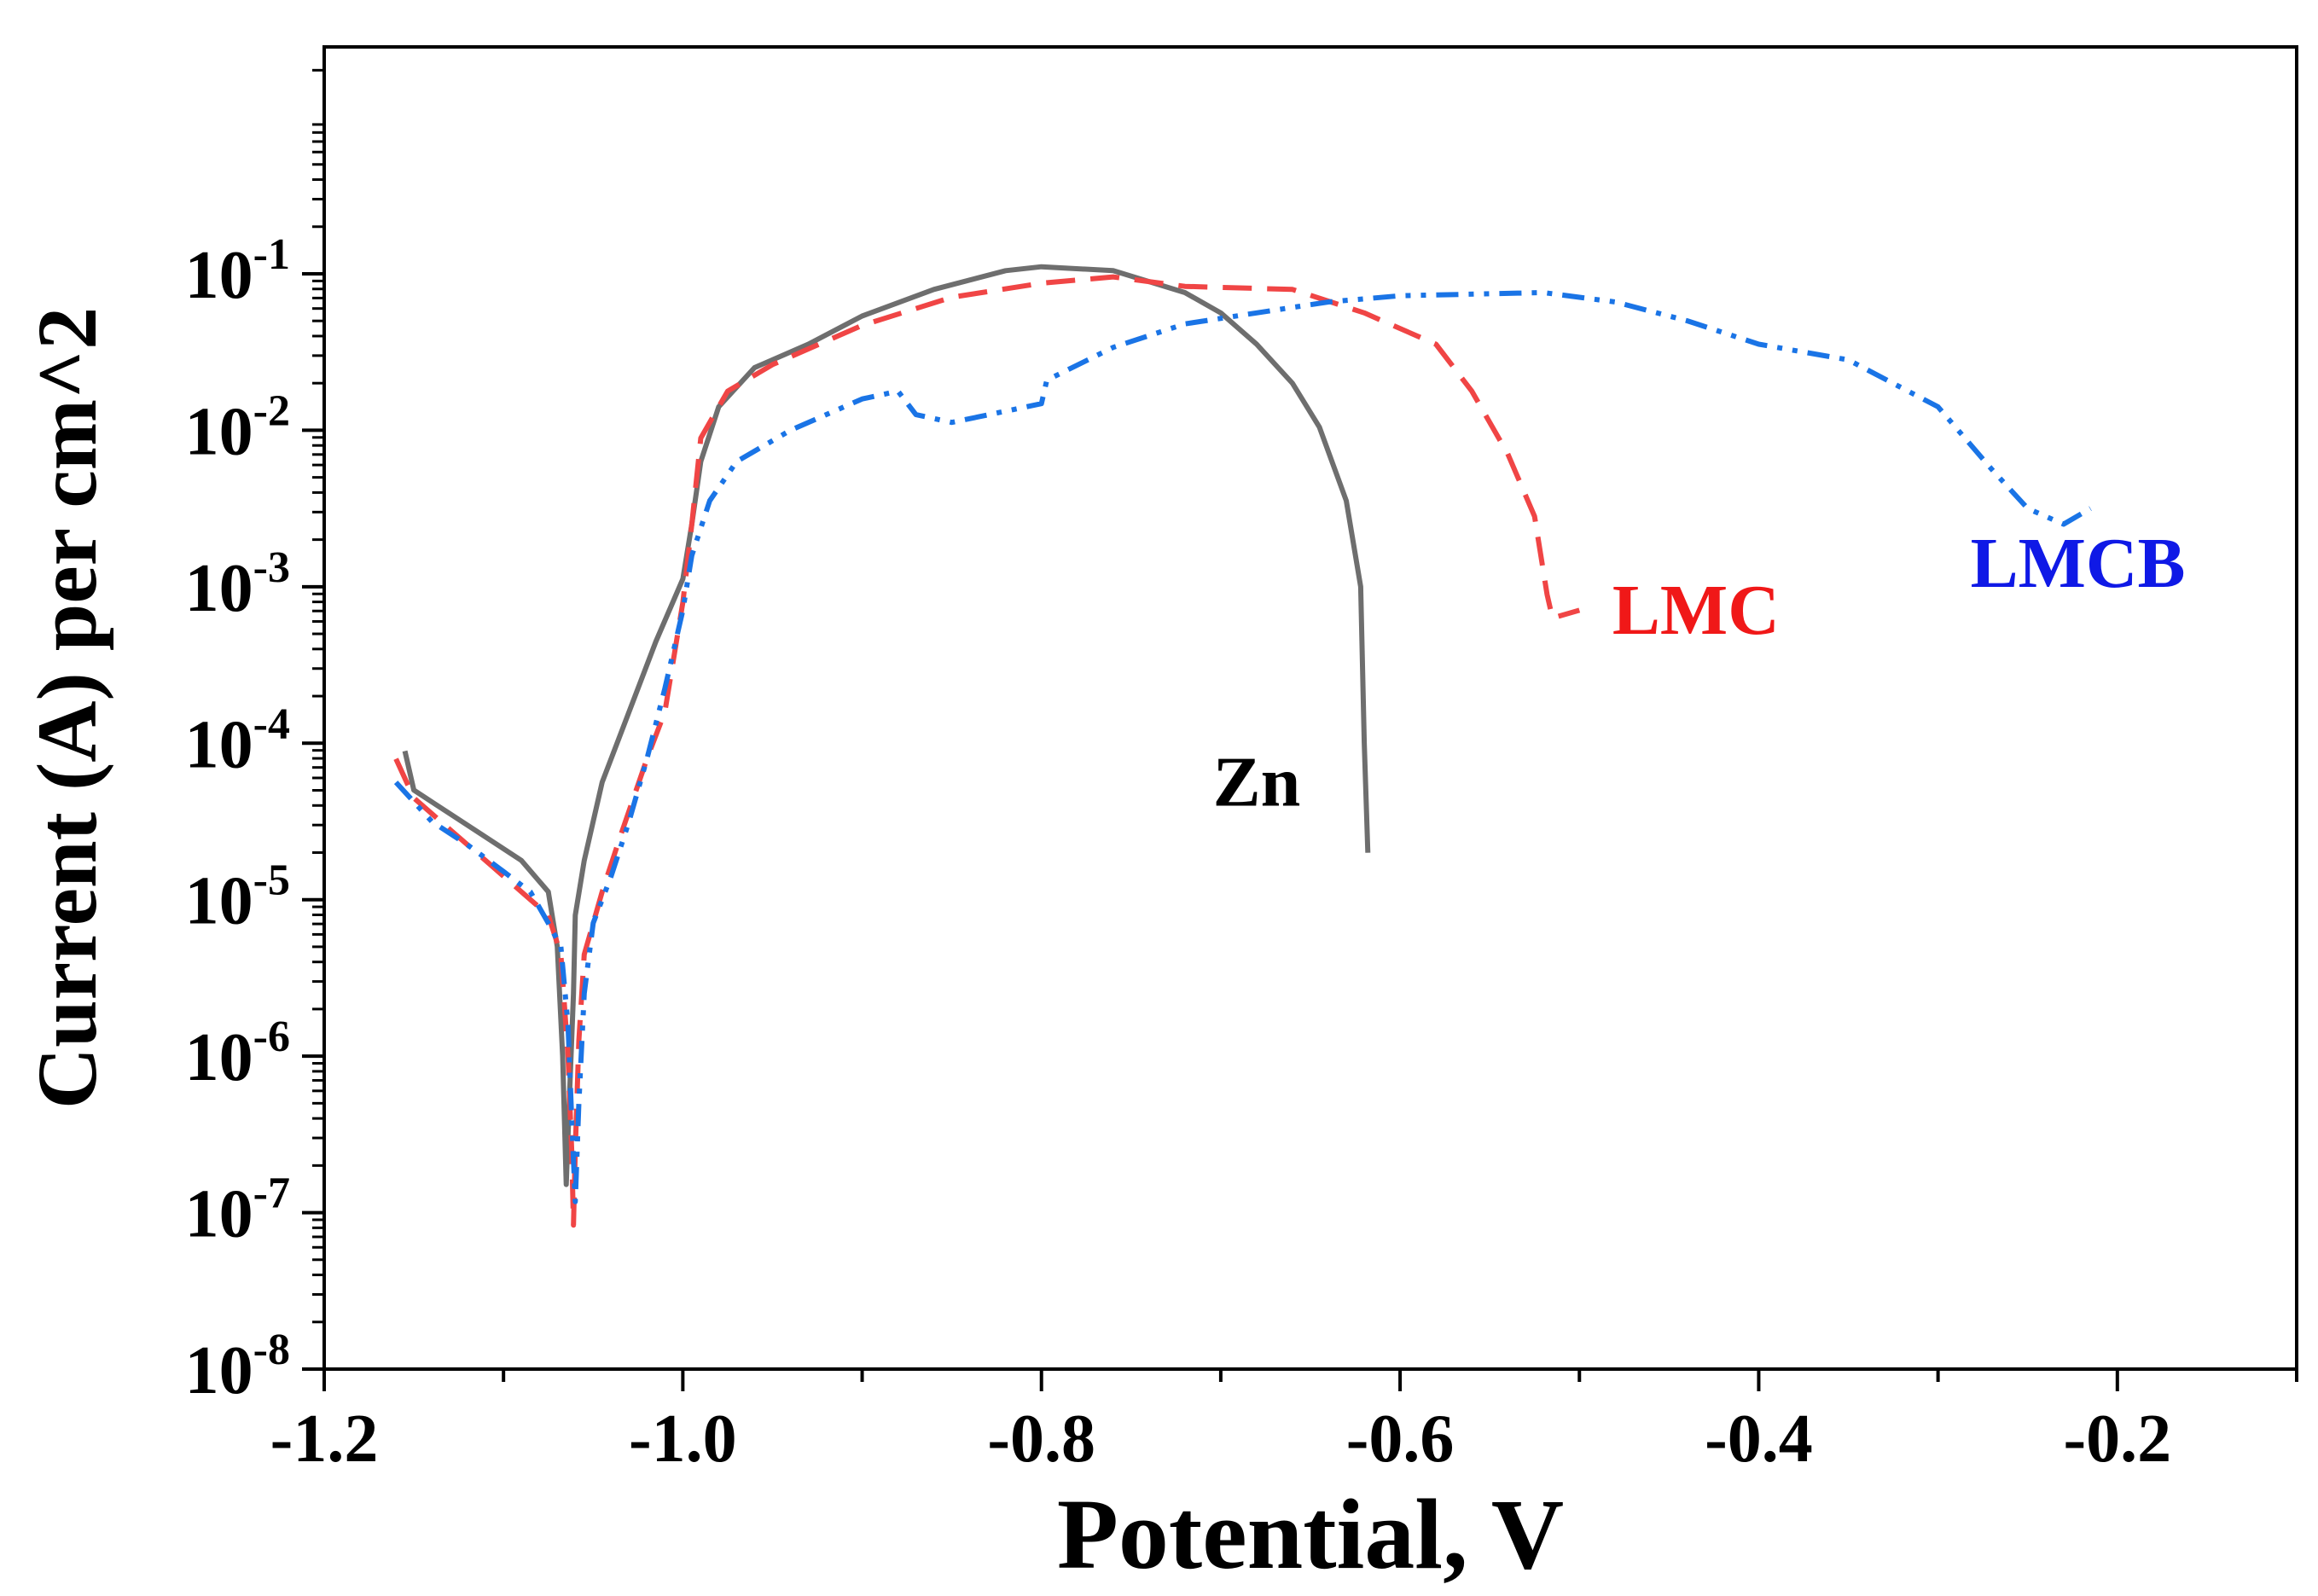 The image size is (2318, 1596). Describe the element at coordinates (67, 708) in the screenshot. I see `y-axis-title: Current (A) per cm^2` at that location.